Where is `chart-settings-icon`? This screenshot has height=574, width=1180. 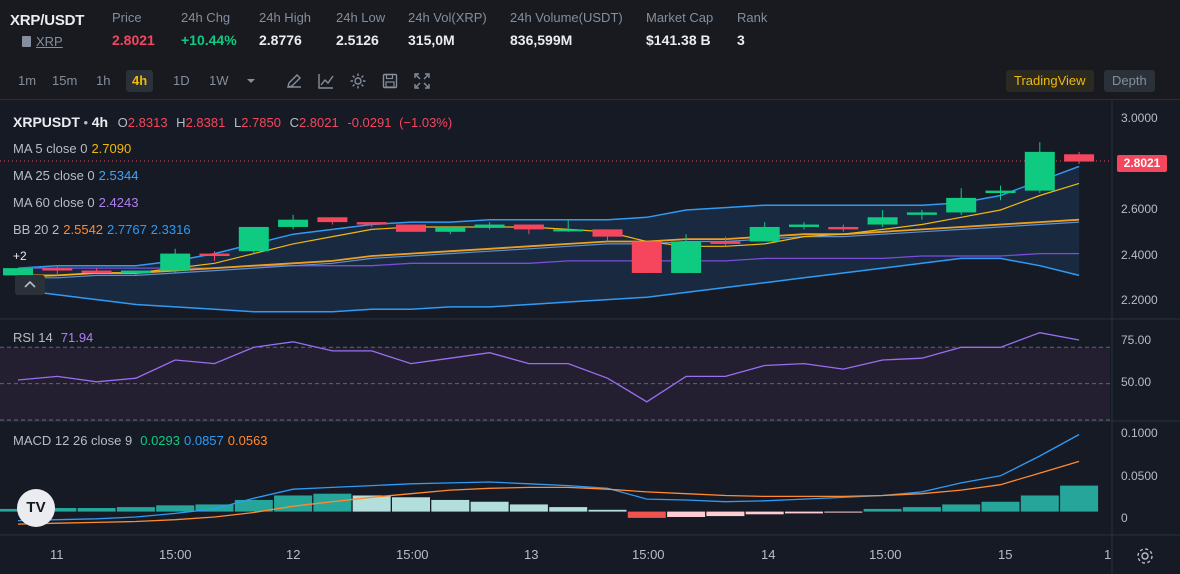
chart-settings-icon is located at coordinates (1145, 556).